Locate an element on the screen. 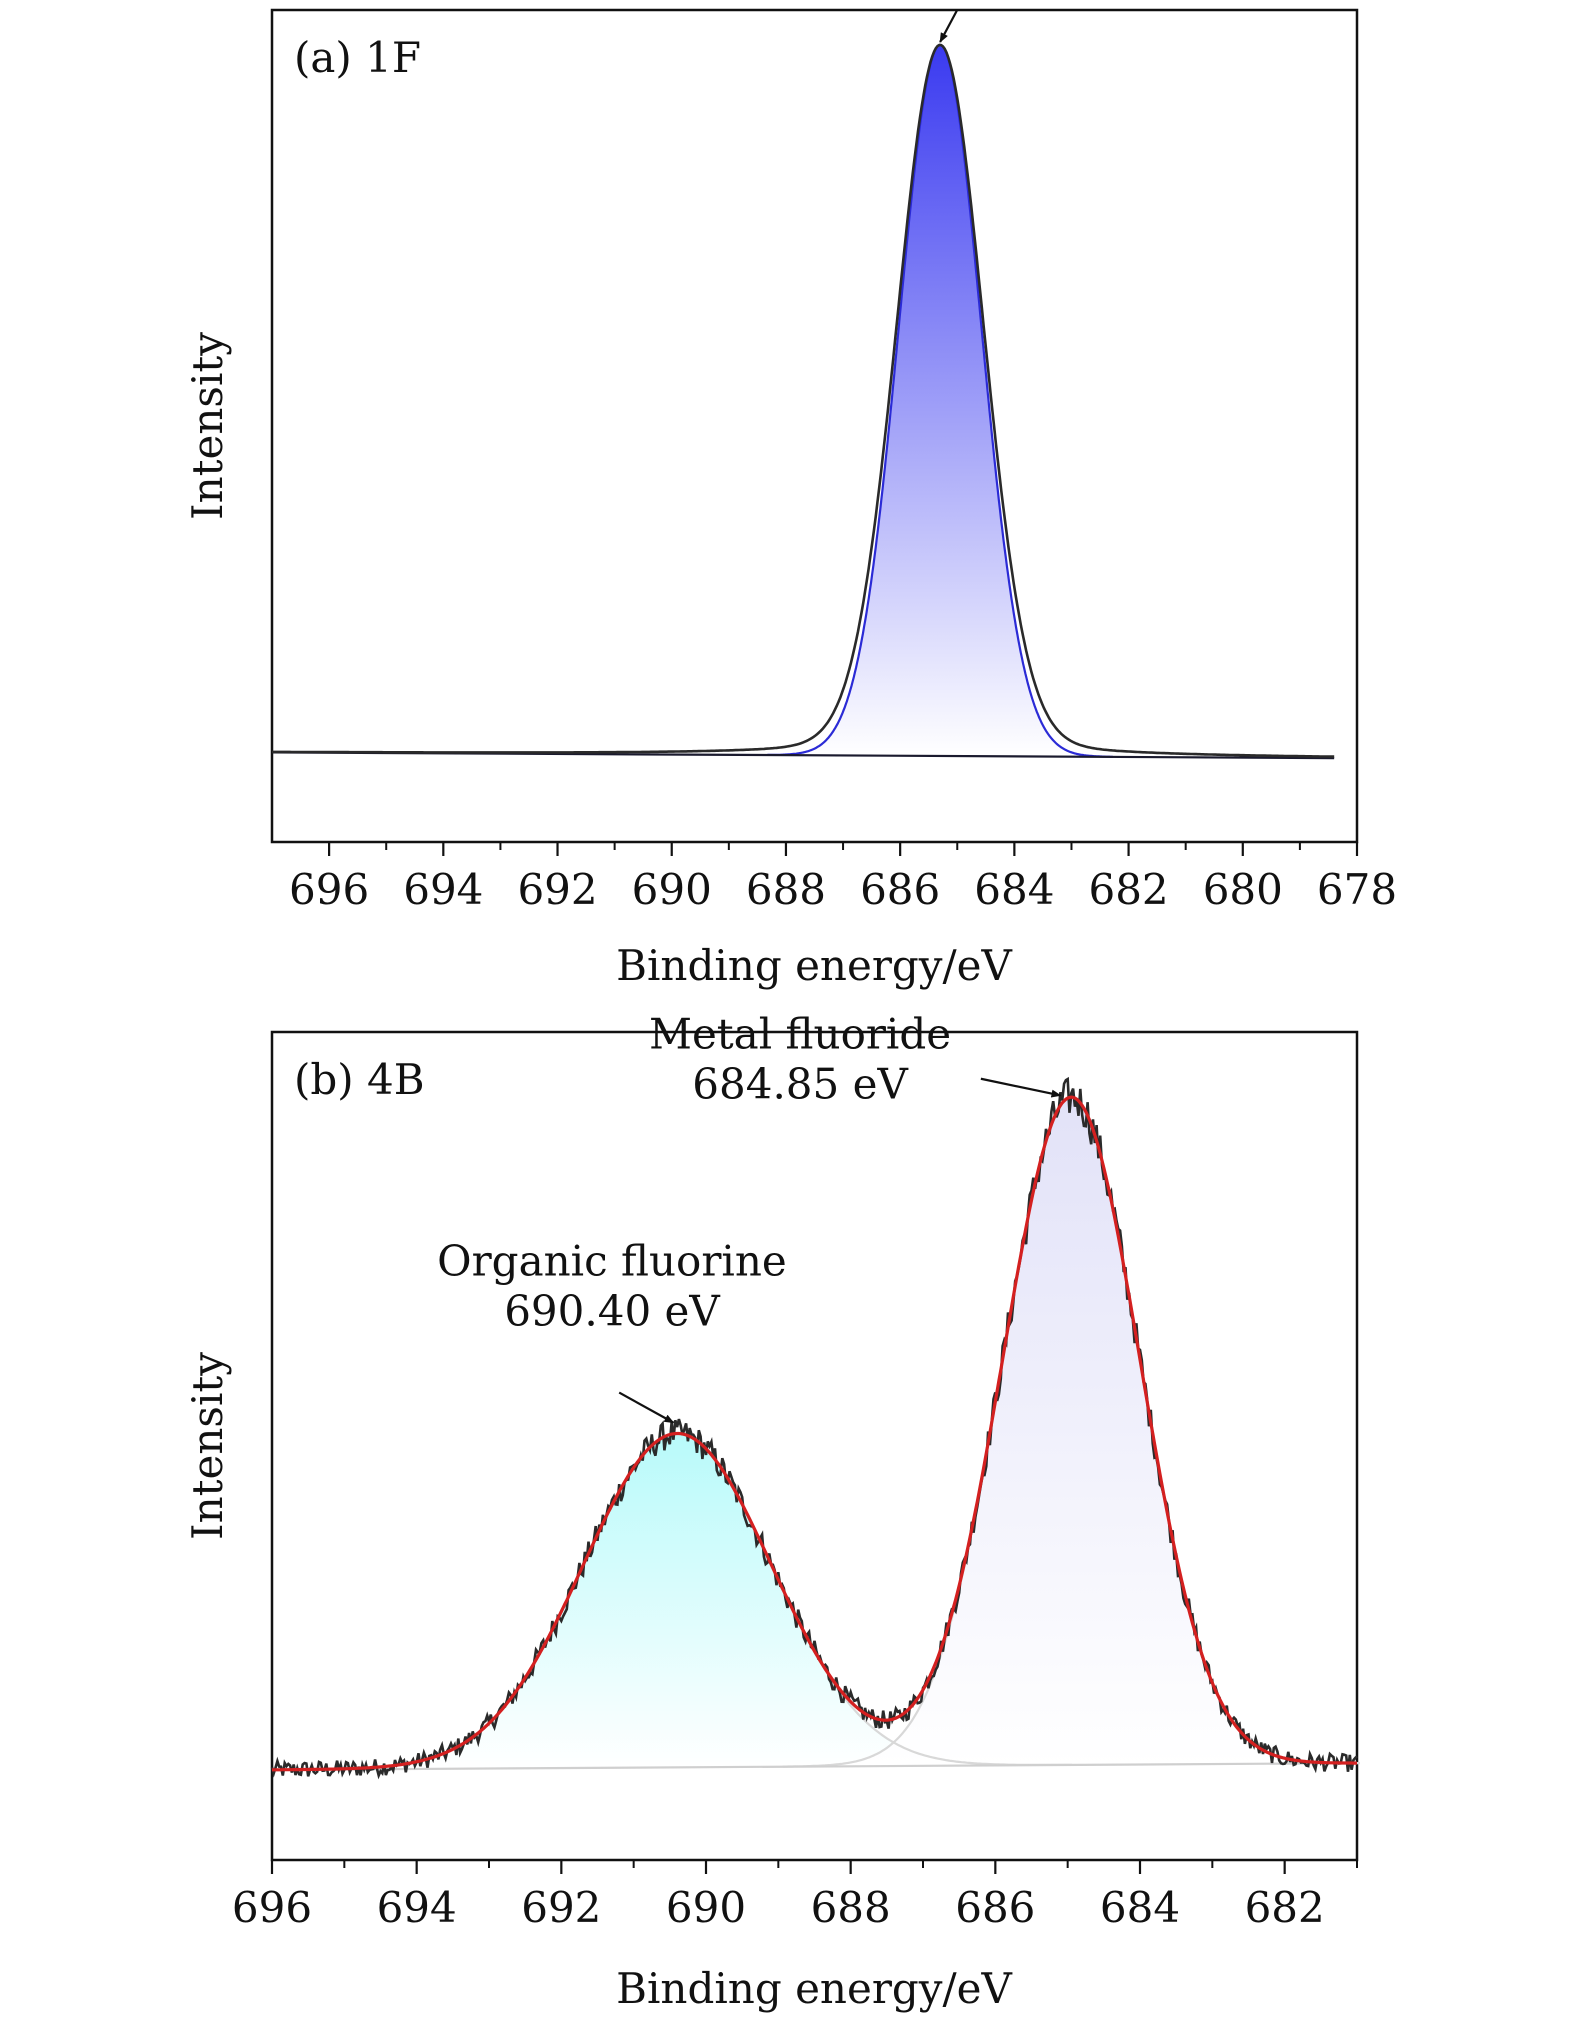 Image resolution: width=1575 pixels, height=2018 pixels. annotation-label: Metal fluoride is located at coordinates (800, 1034).